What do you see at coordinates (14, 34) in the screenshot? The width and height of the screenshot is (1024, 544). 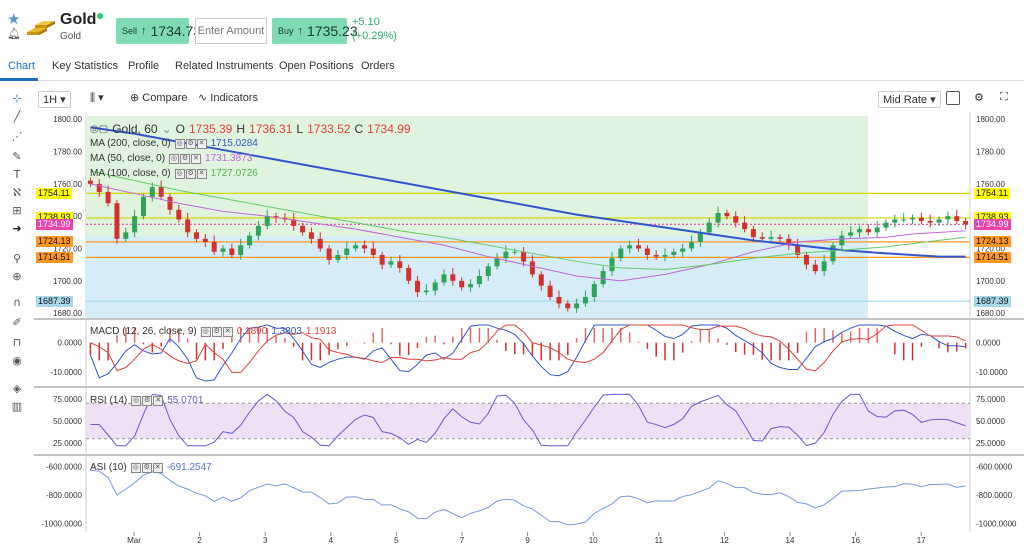 I see `bell-icon: 🔔︎` at bounding box center [14, 34].